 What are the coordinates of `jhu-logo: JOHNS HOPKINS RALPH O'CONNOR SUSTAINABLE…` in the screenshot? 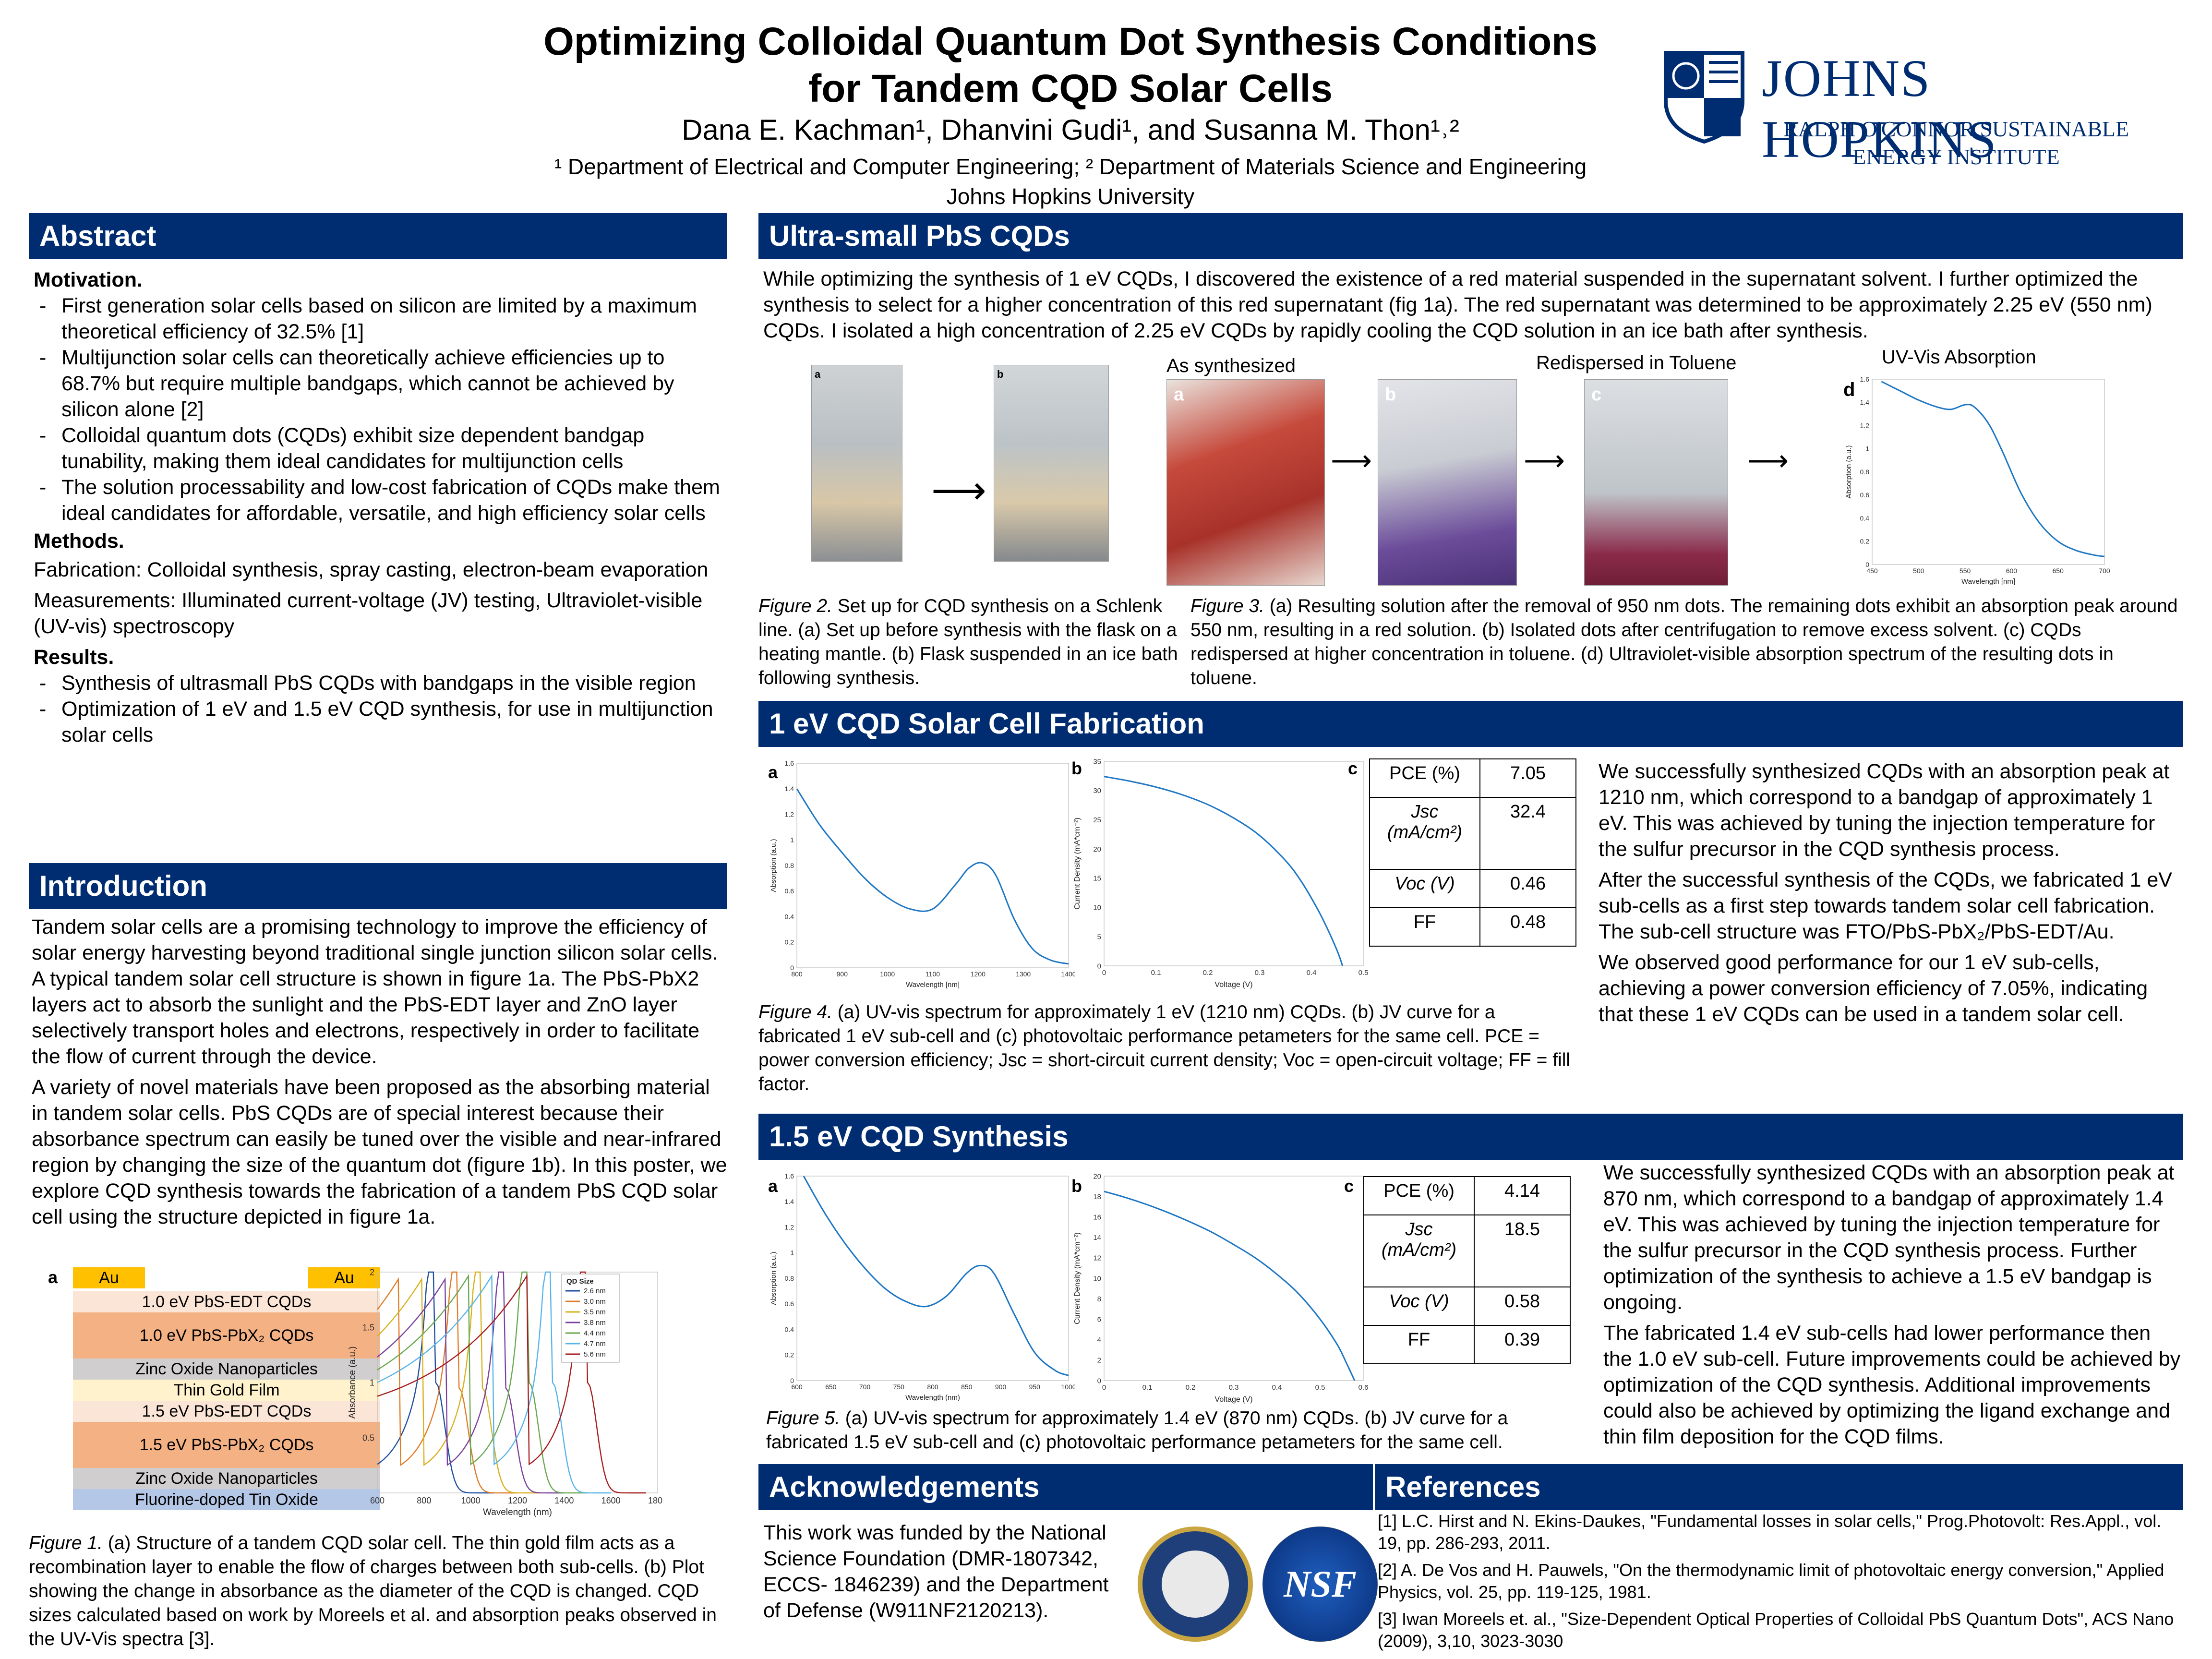 It's located at (1906, 113).